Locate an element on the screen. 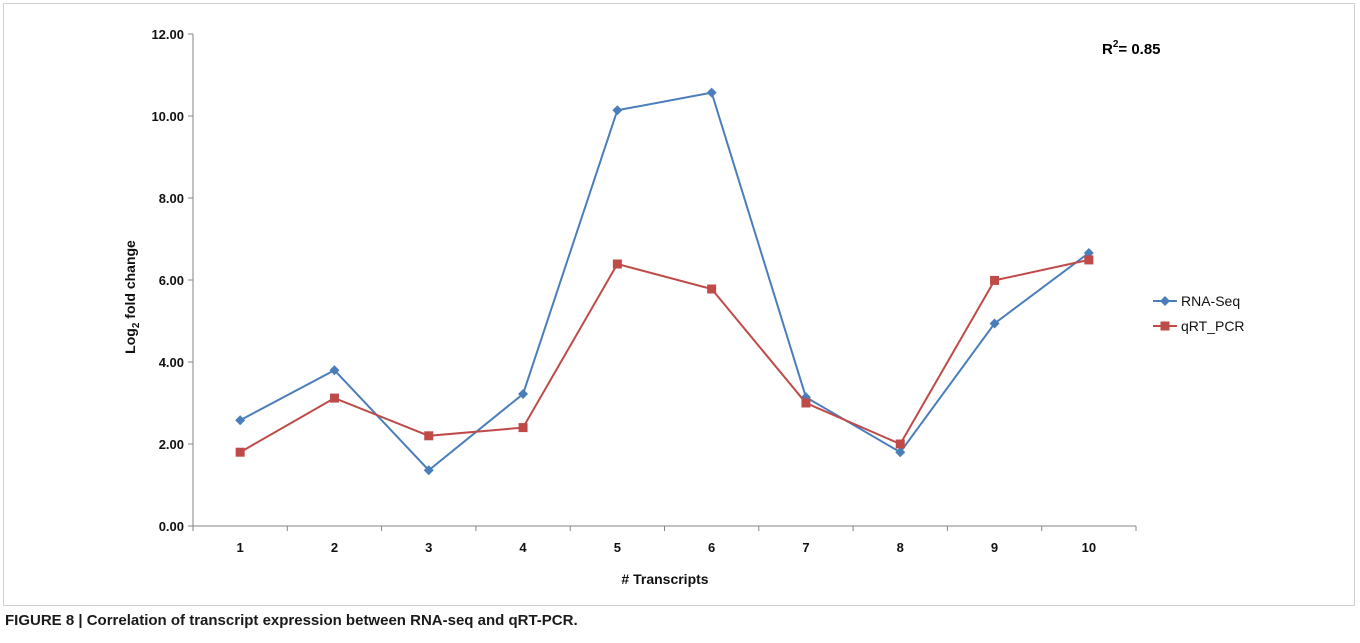 This screenshot has width=1360, height=643. legend: RNA-Seq qRT_PCR is located at coordinates (1199, 313).